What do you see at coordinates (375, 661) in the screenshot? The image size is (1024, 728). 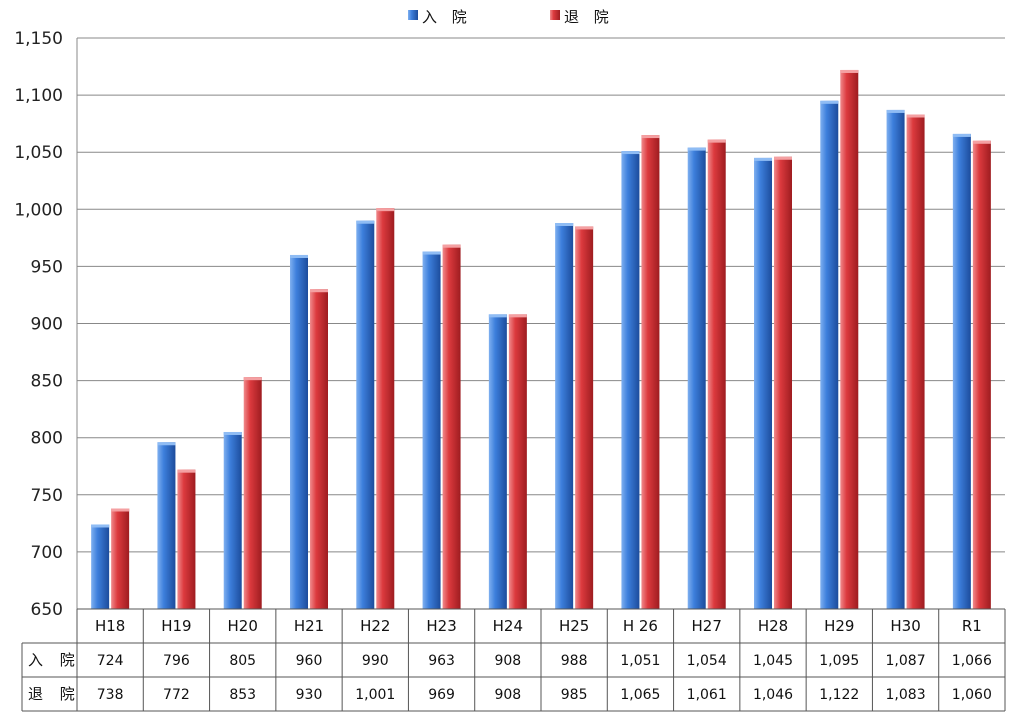 I see `table-cell-admission: 990` at bounding box center [375, 661].